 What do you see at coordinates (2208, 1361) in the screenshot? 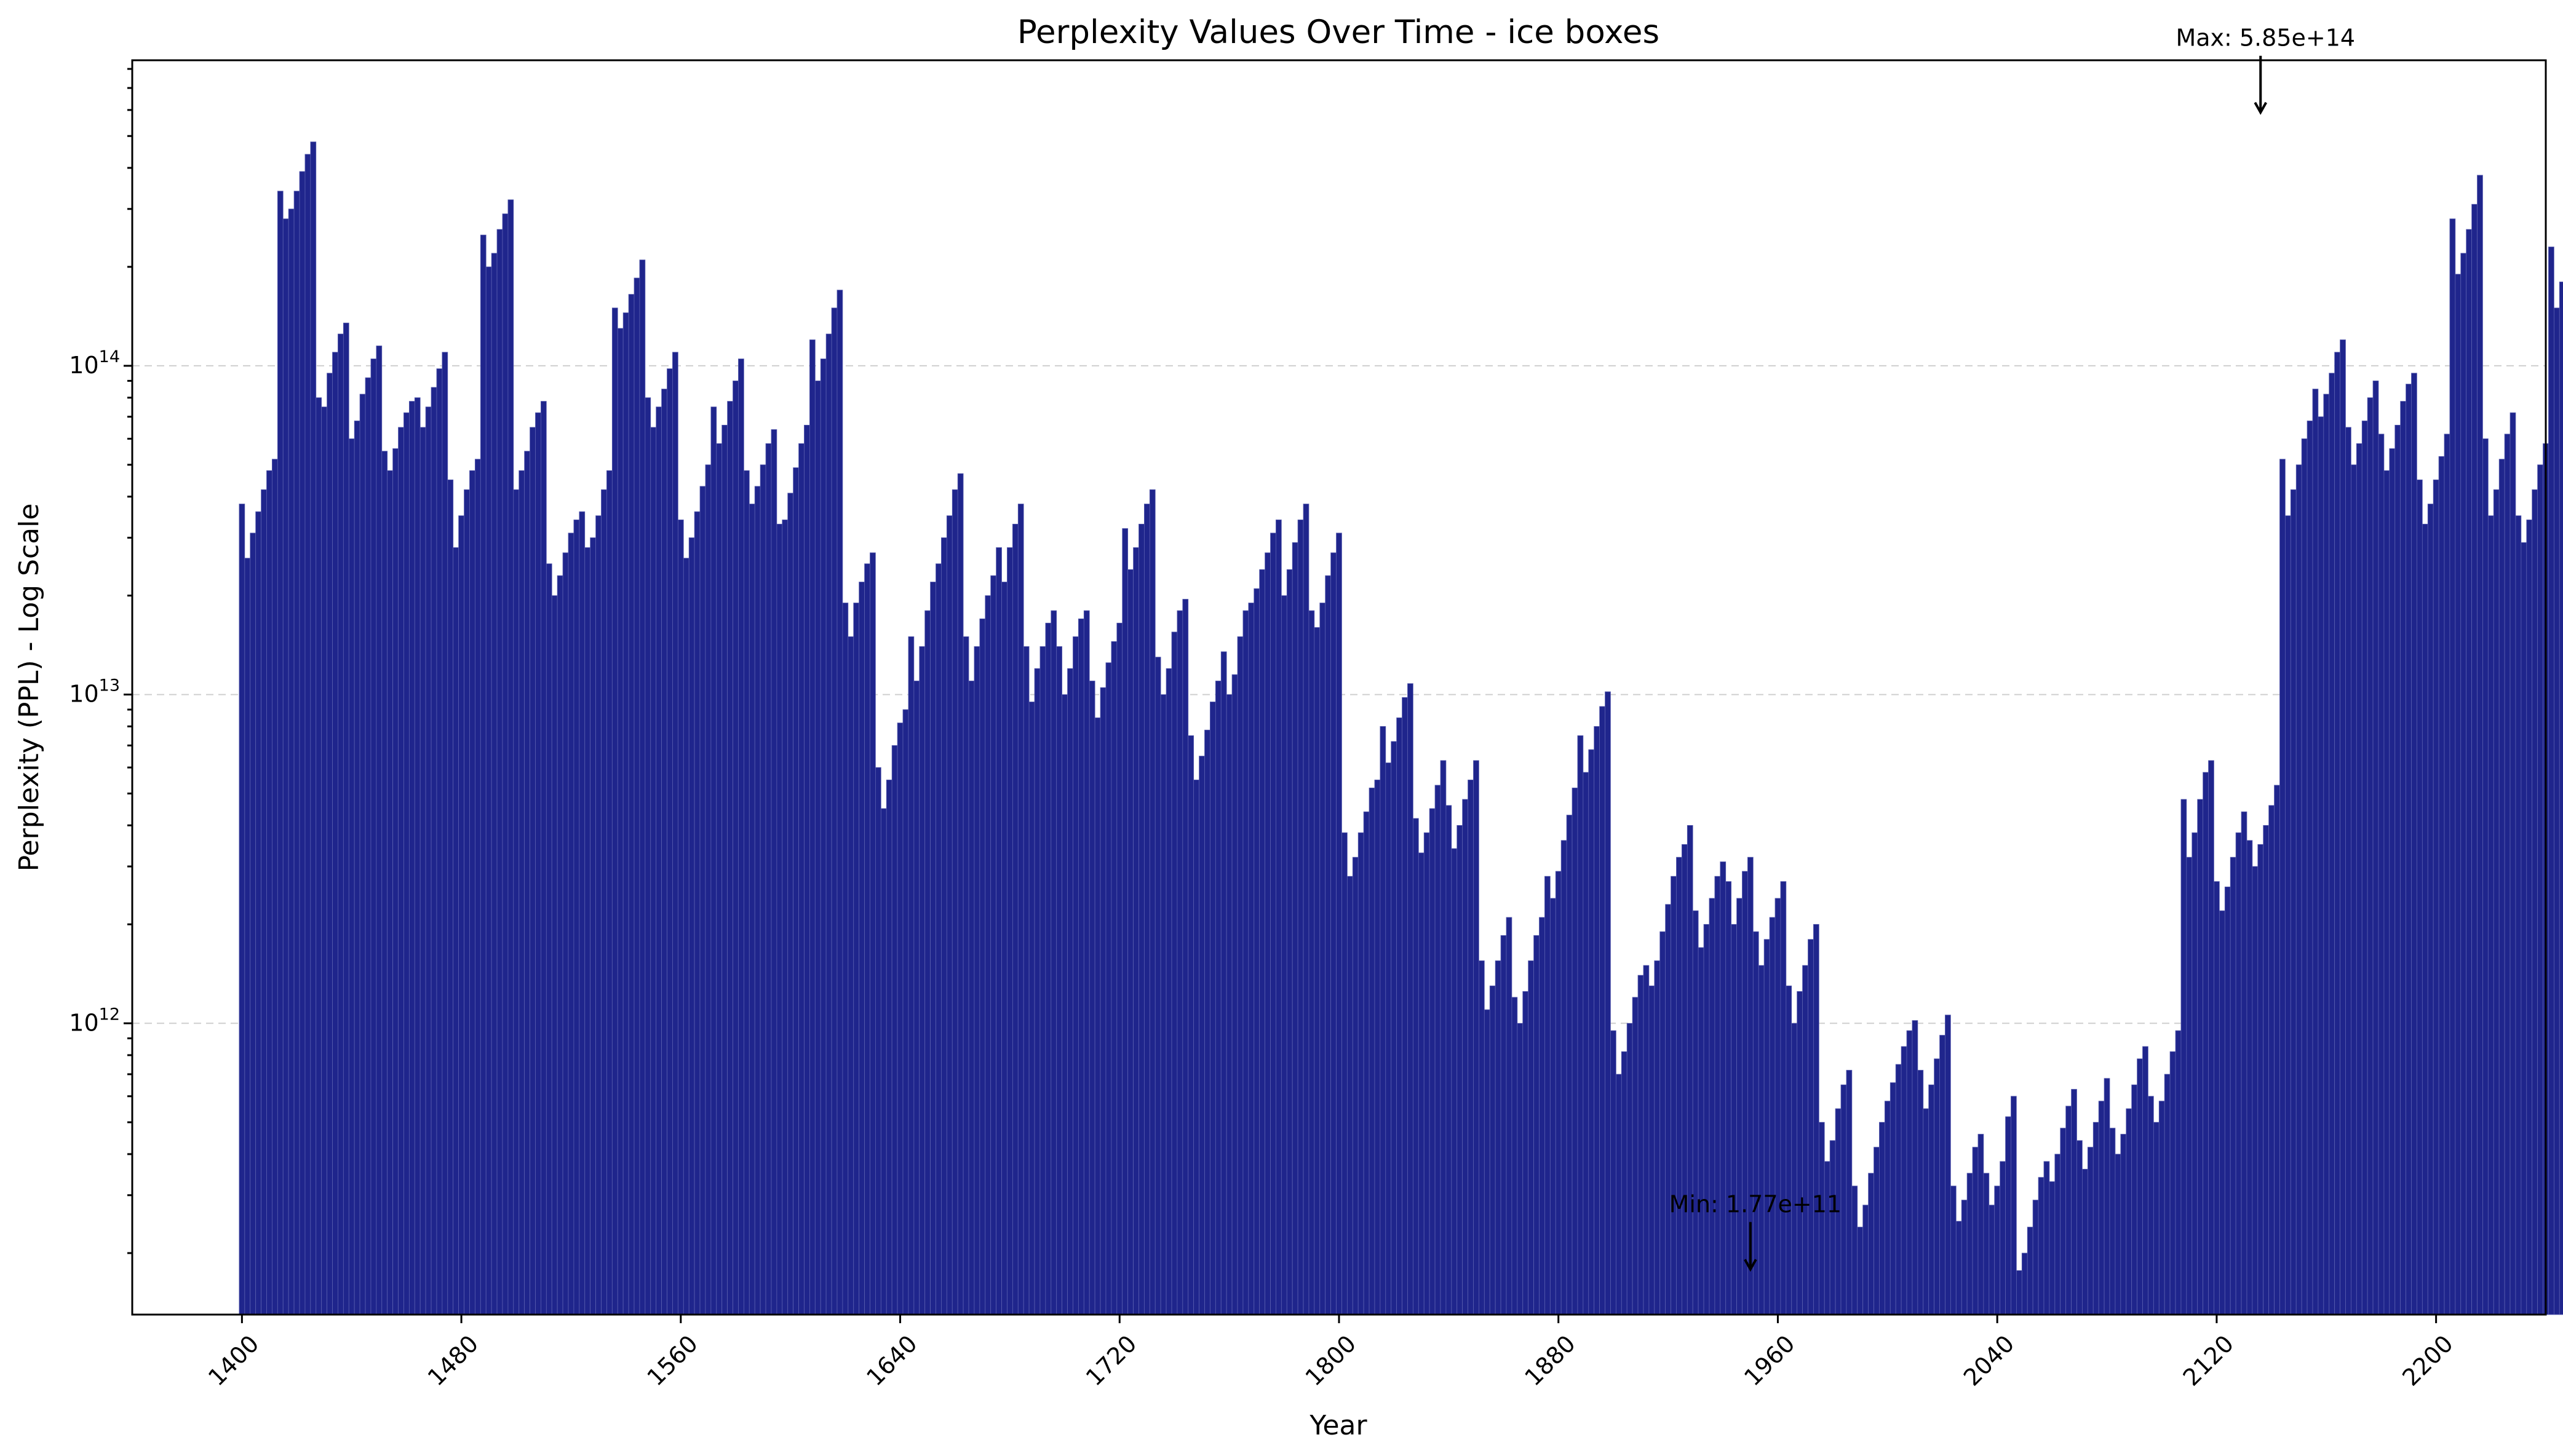
I see `x-tick-label: 2120` at bounding box center [2208, 1361].